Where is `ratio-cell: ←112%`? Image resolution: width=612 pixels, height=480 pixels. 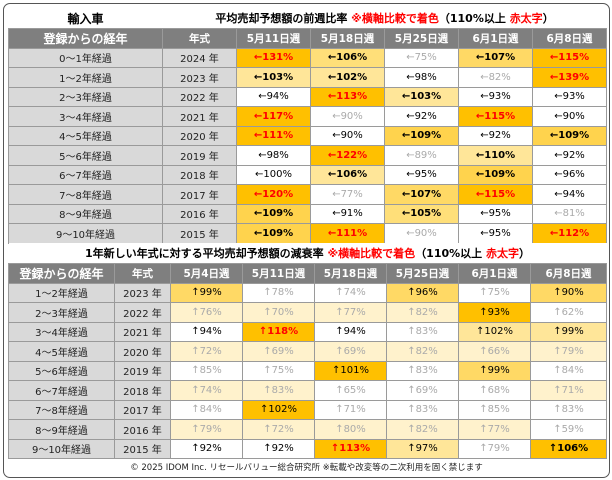
ratio-cell: ←112% is located at coordinates (569, 233).